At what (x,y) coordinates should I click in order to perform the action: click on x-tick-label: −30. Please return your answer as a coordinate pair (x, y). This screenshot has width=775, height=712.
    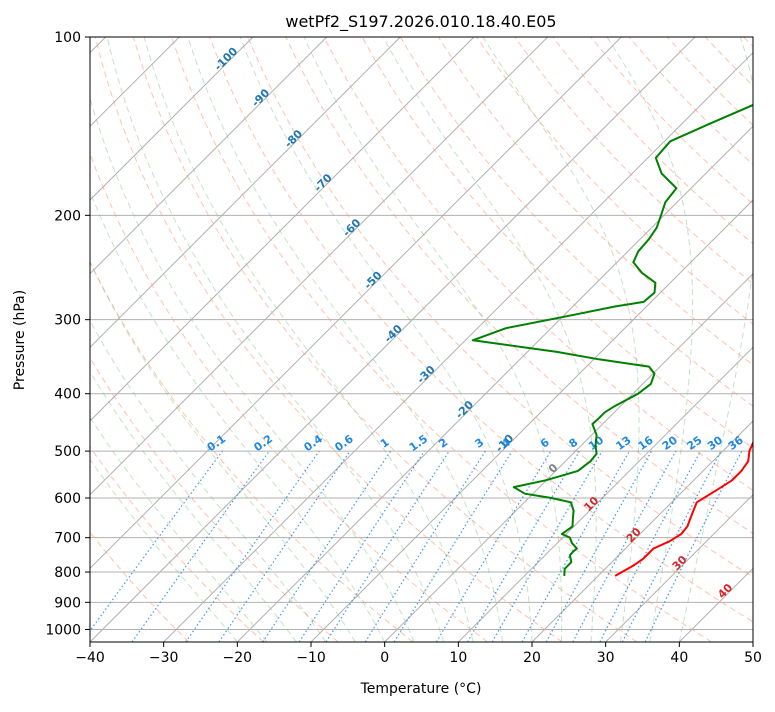
    Looking at the image, I should click on (164, 658).